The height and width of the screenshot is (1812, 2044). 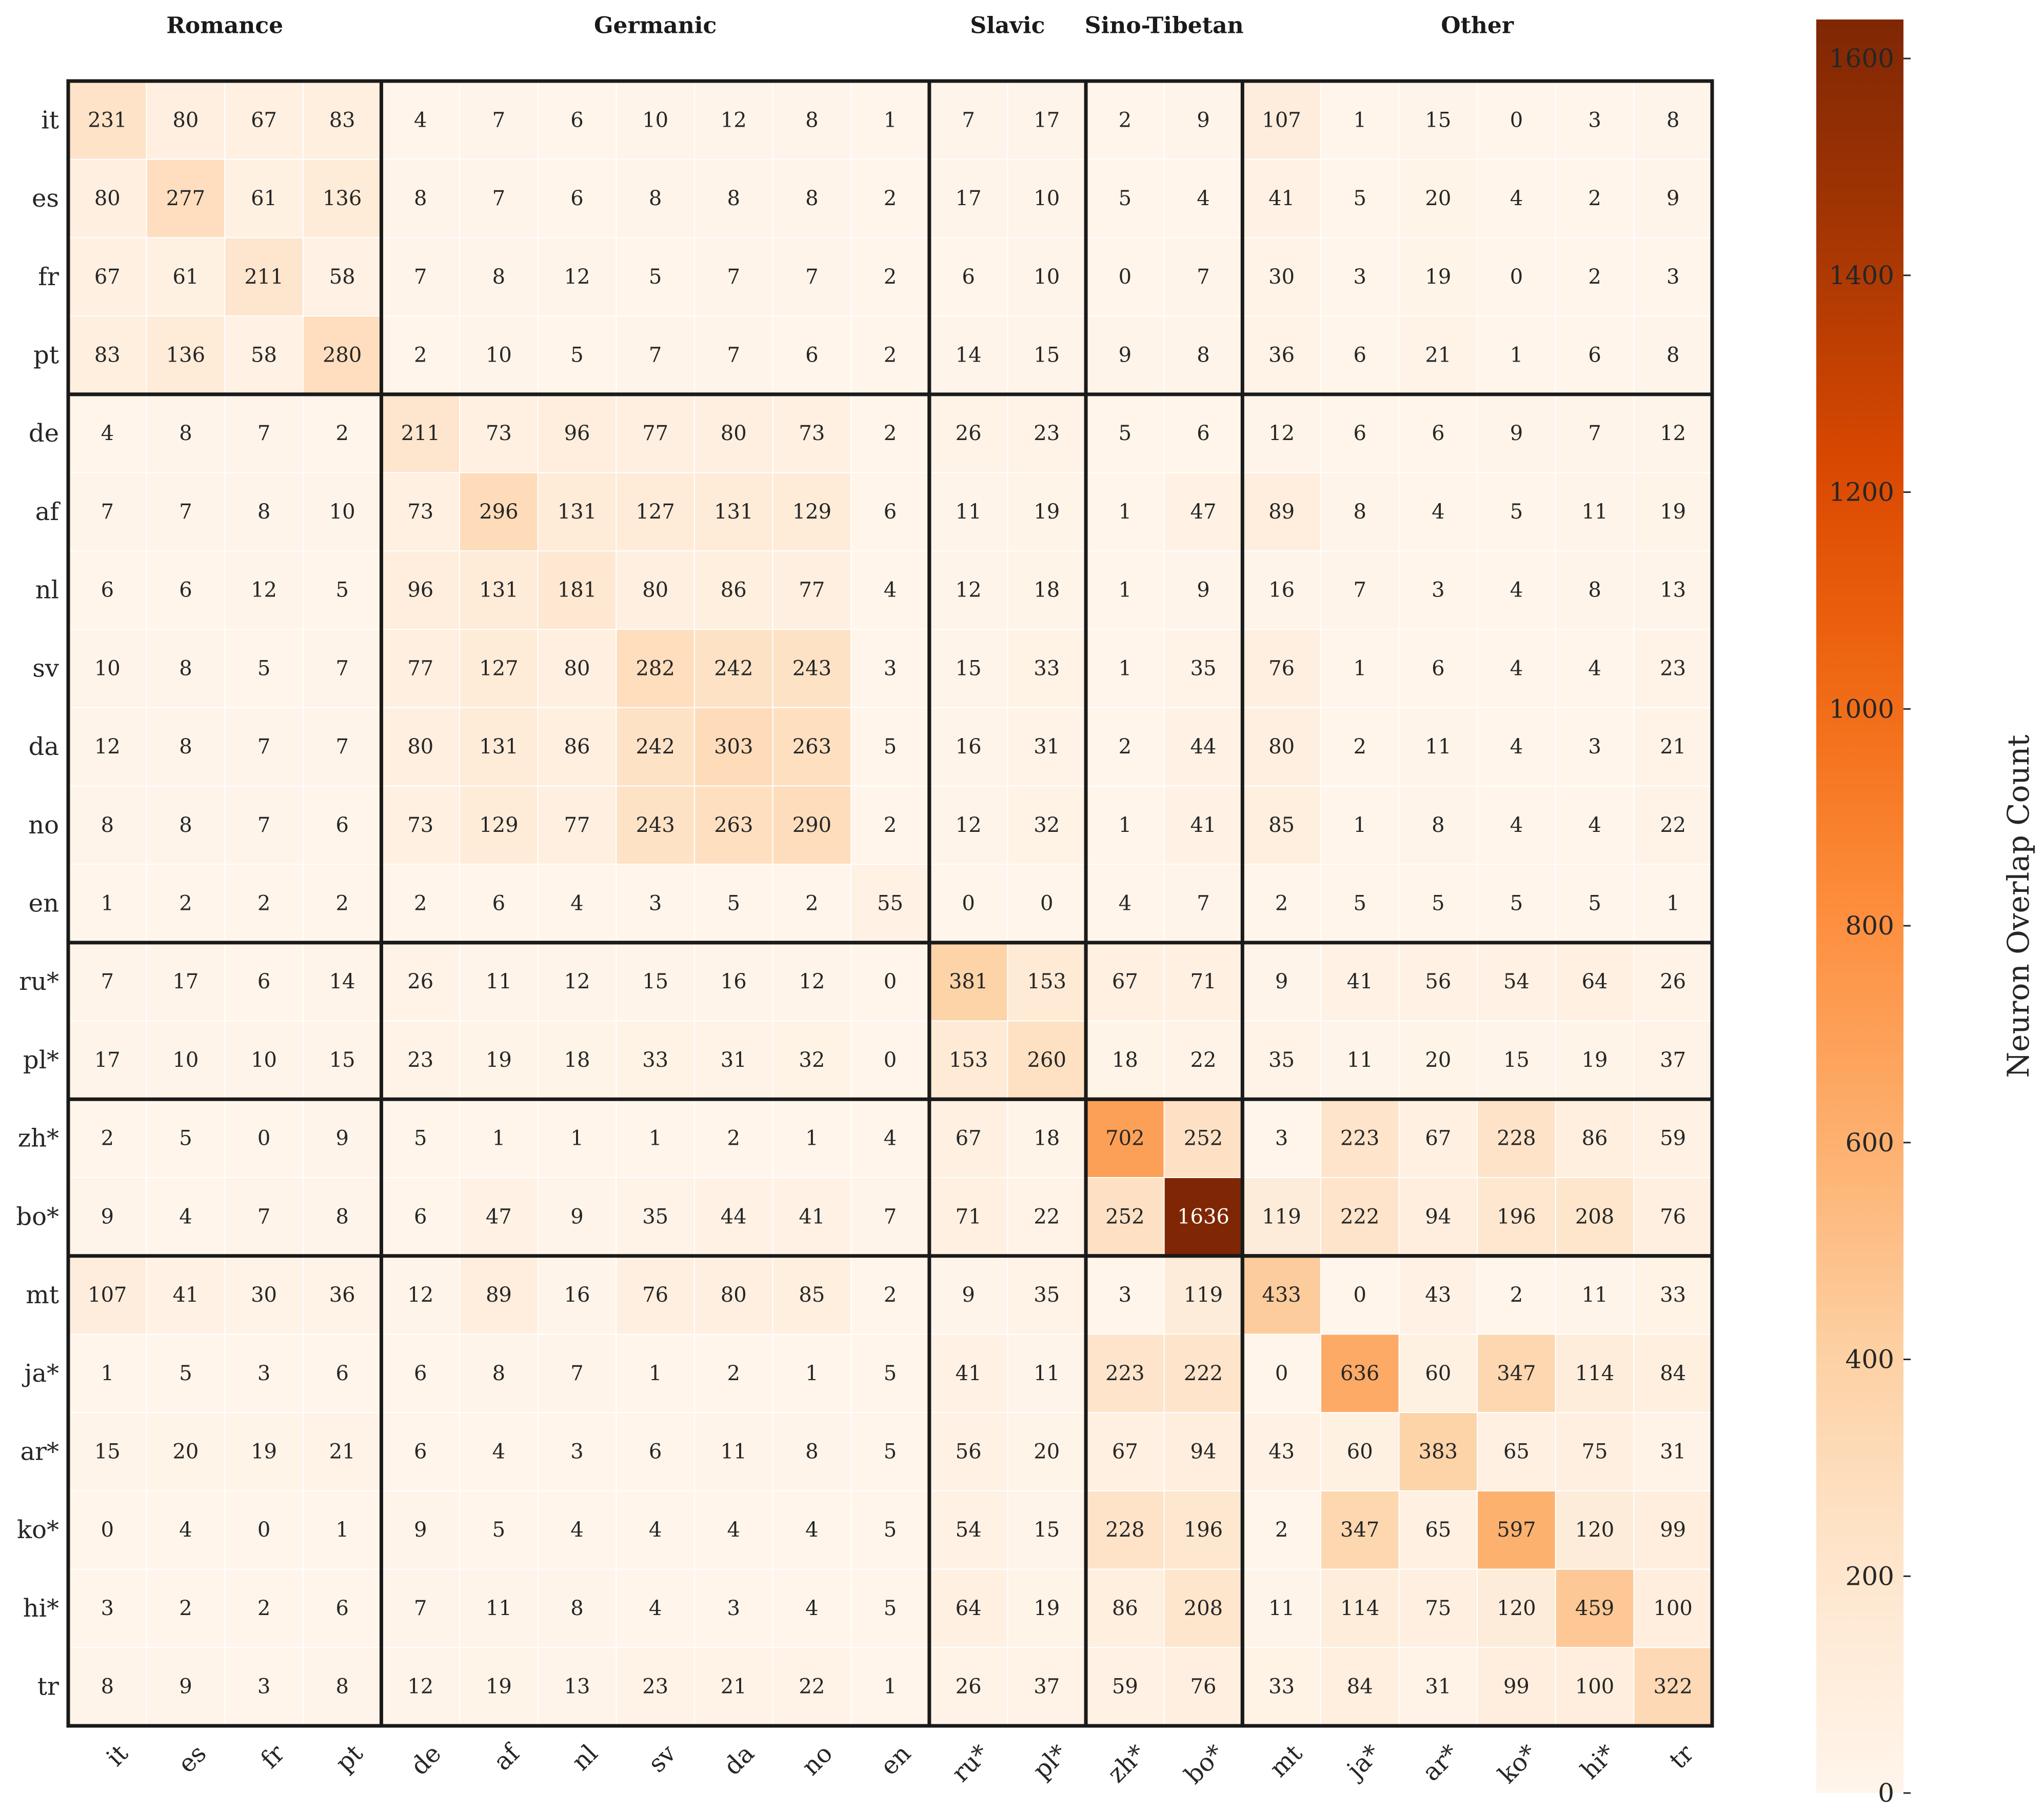 I want to click on cell-value-label: 129, so click(x=499, y=825).